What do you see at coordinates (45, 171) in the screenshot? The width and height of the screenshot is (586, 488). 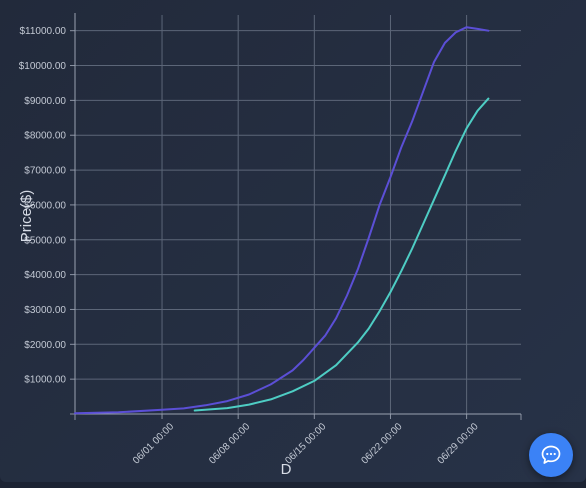 I see `y-tick-label: $7000.00` at bounding box center [45, 171].